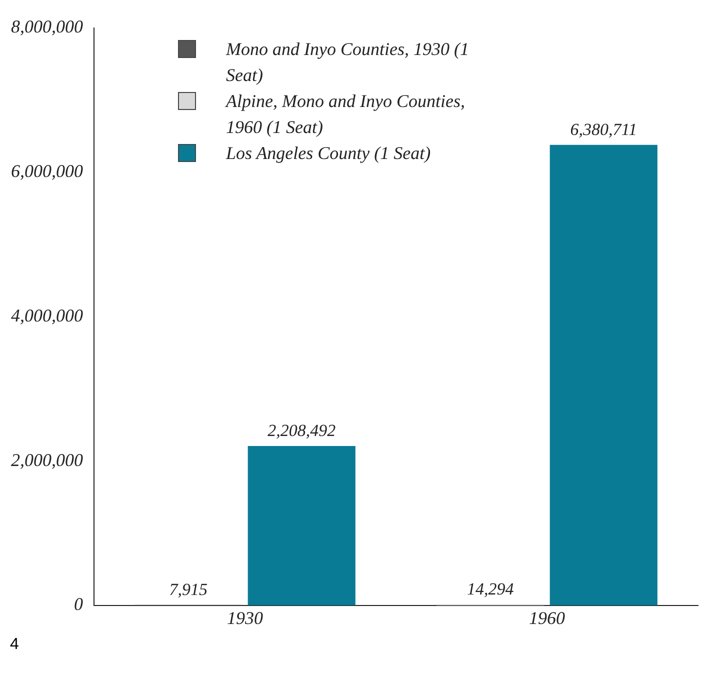 This screenshot has height=675, width=725. Describe the element at coordinates (302, 430) in the screenshot. I see `data-label: 2,208,492` at that location.